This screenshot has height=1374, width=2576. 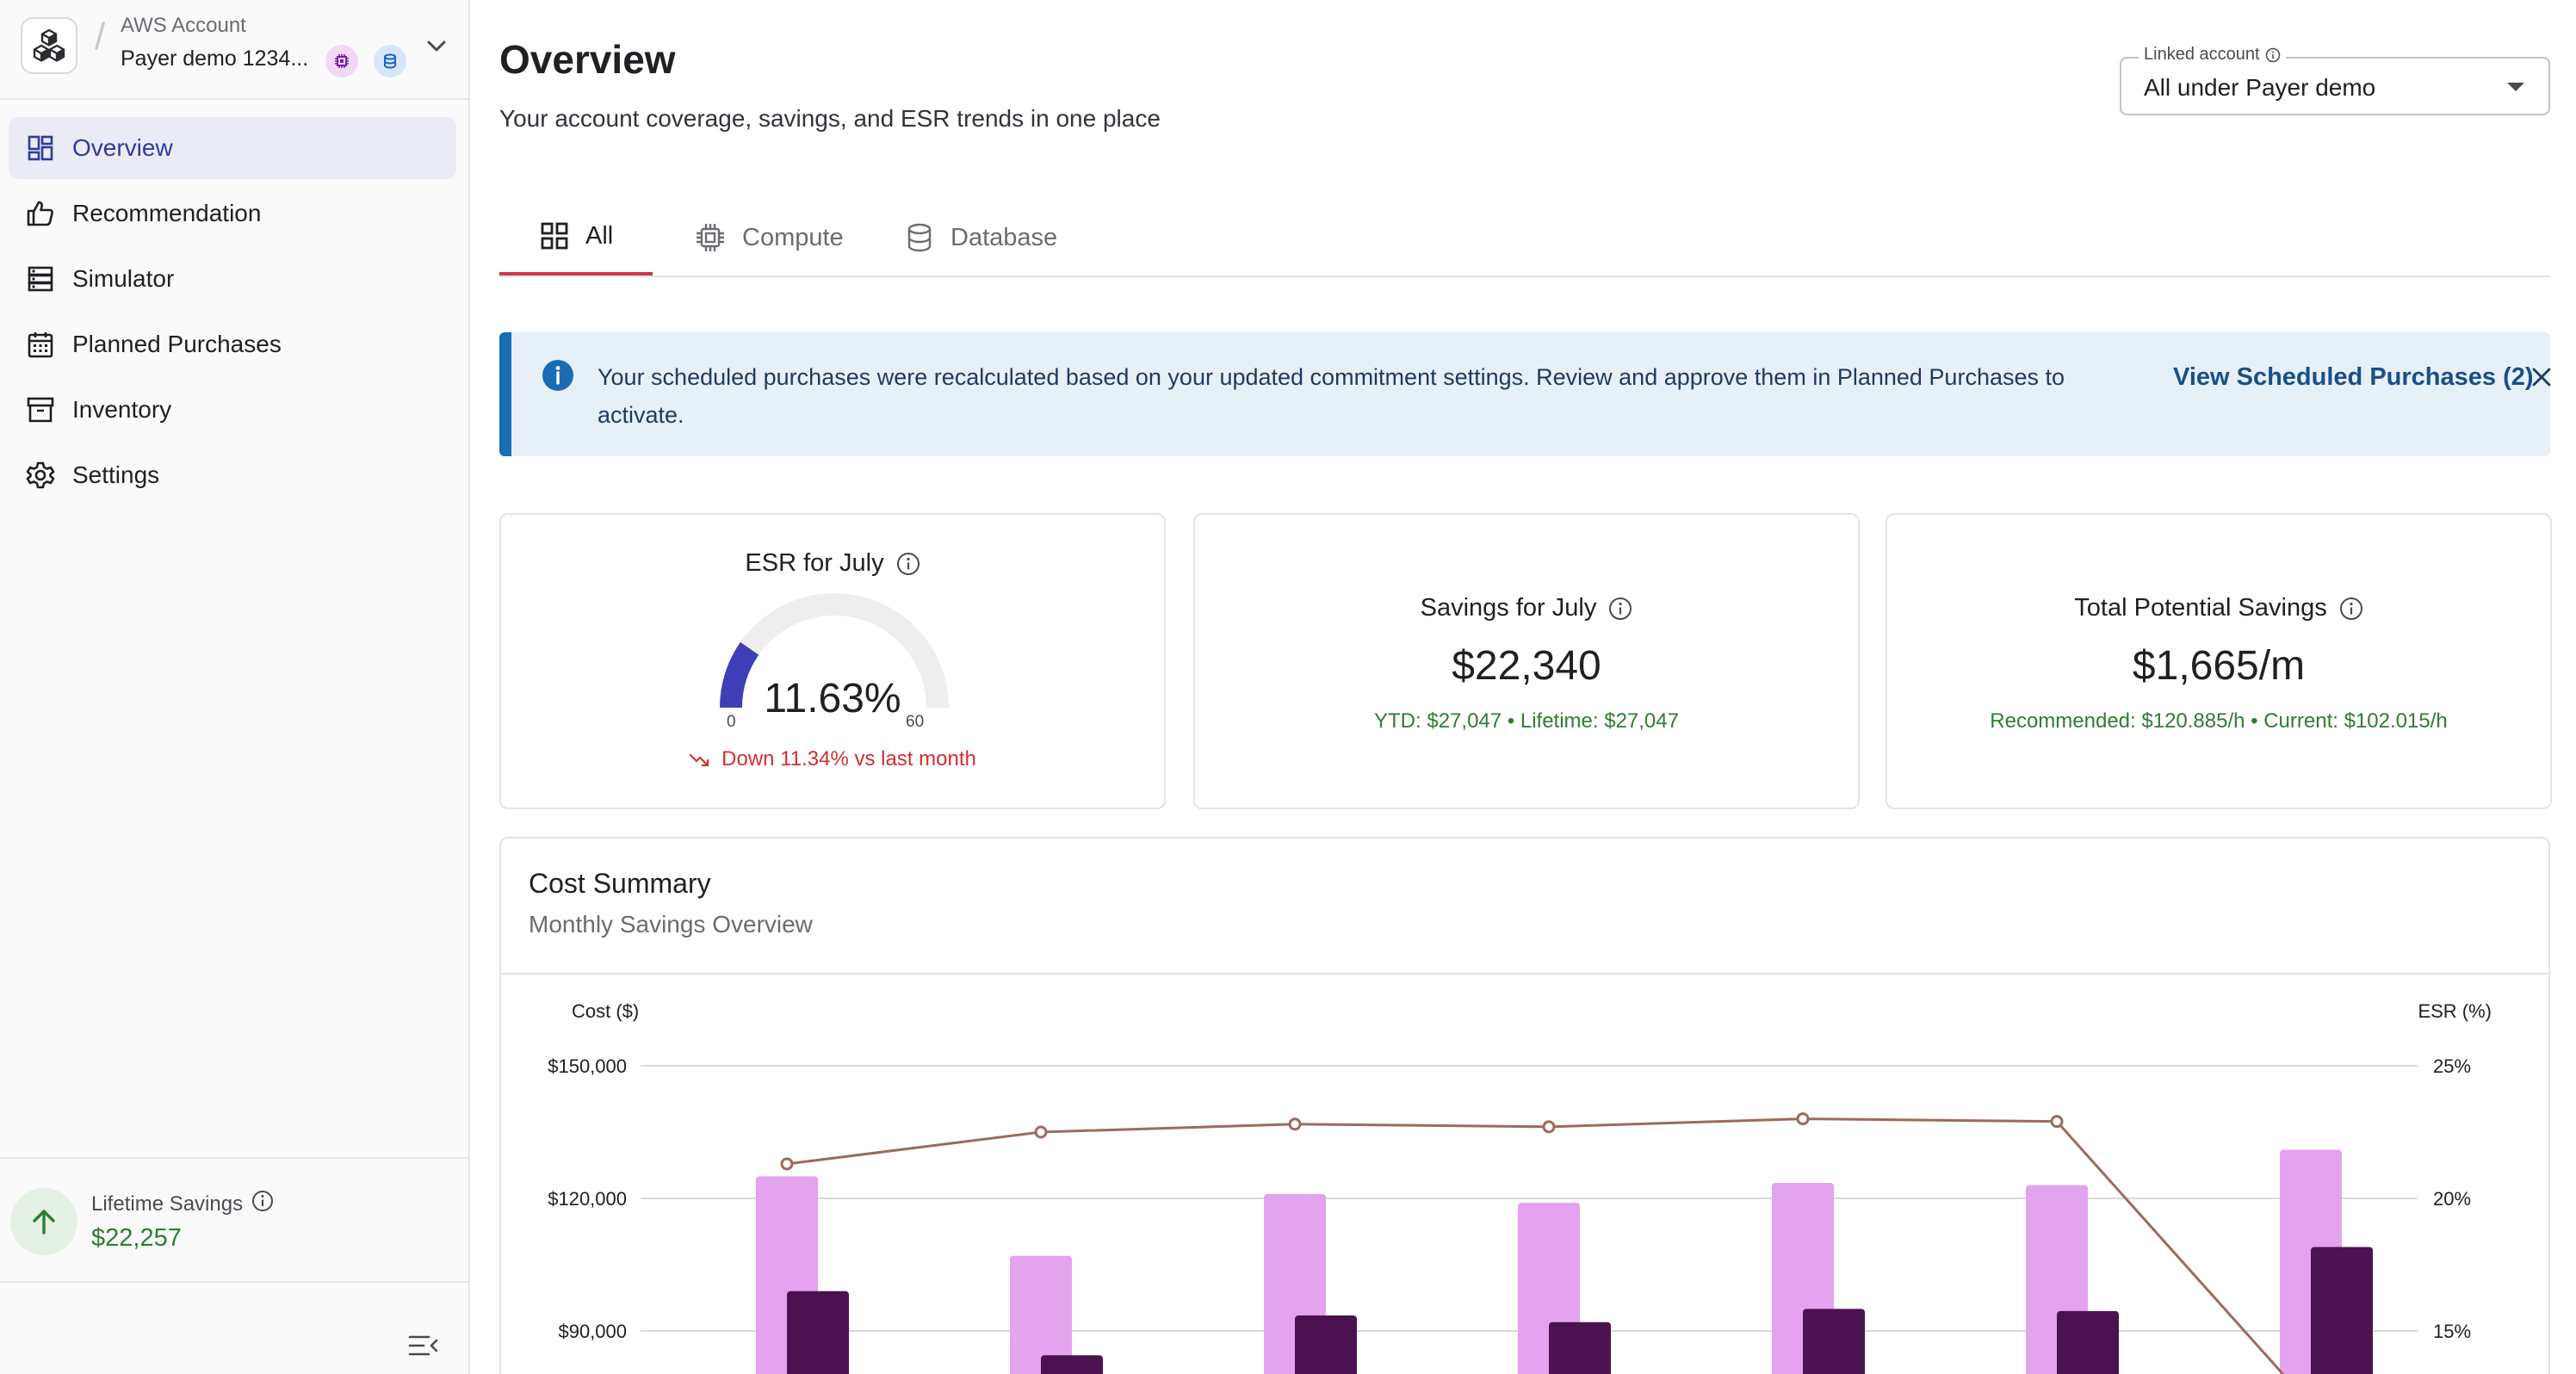 I want to click on potential-card-label: Total Potential Savings, so click(x=2201, y=608).